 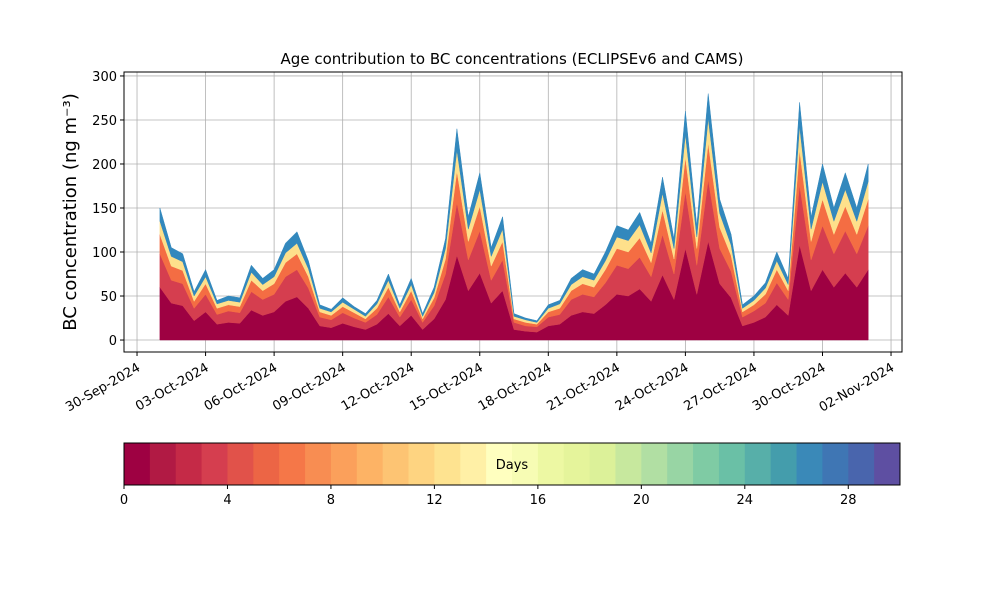 I want to click on y-tick-label: 0, so click(x=113, y=341).